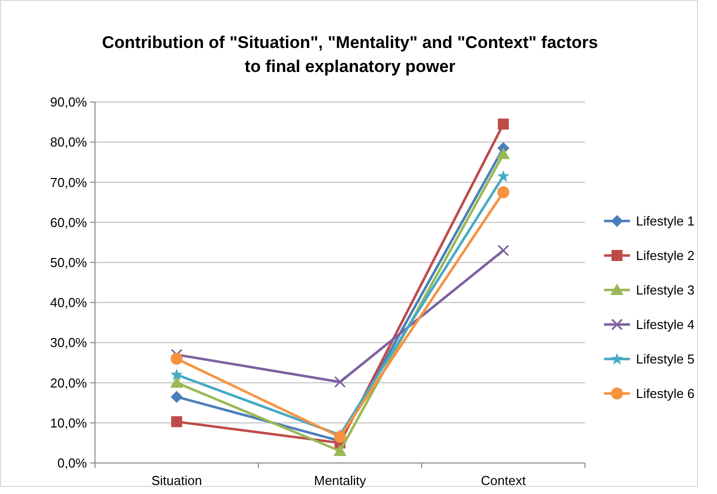 The image size is (717, 494). What do you see at coordinates (69, 102) in the screenshot?
I see `y-tick-label: 90,0%` at bounding box center [69, 102].